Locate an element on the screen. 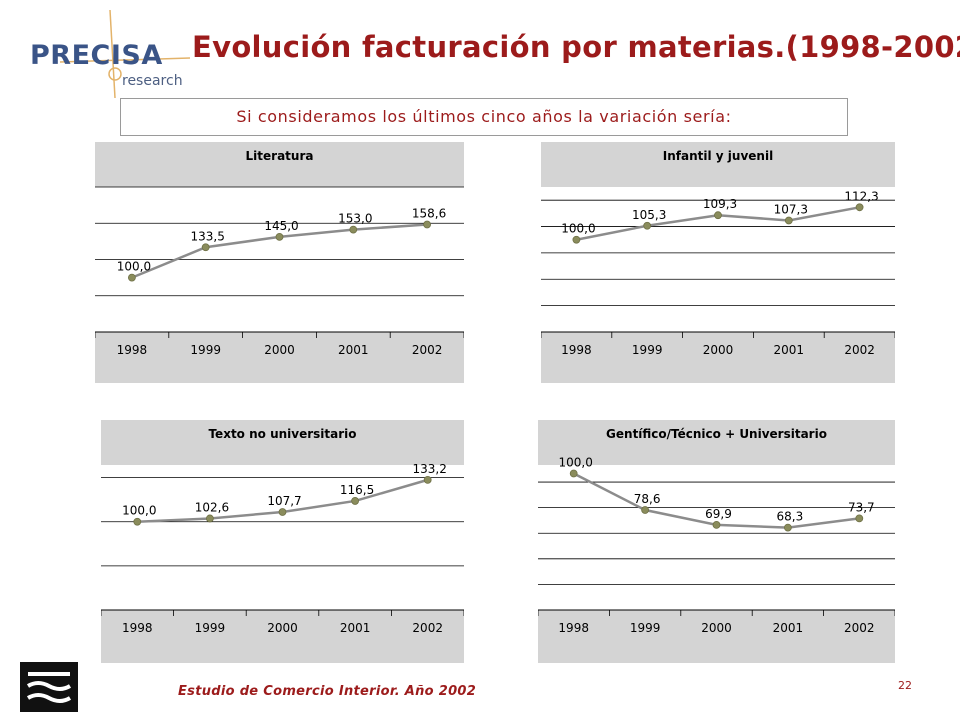 The width and height of the screenshot is (960, 720). logo-star-icon is located at coordinates (125, 54).